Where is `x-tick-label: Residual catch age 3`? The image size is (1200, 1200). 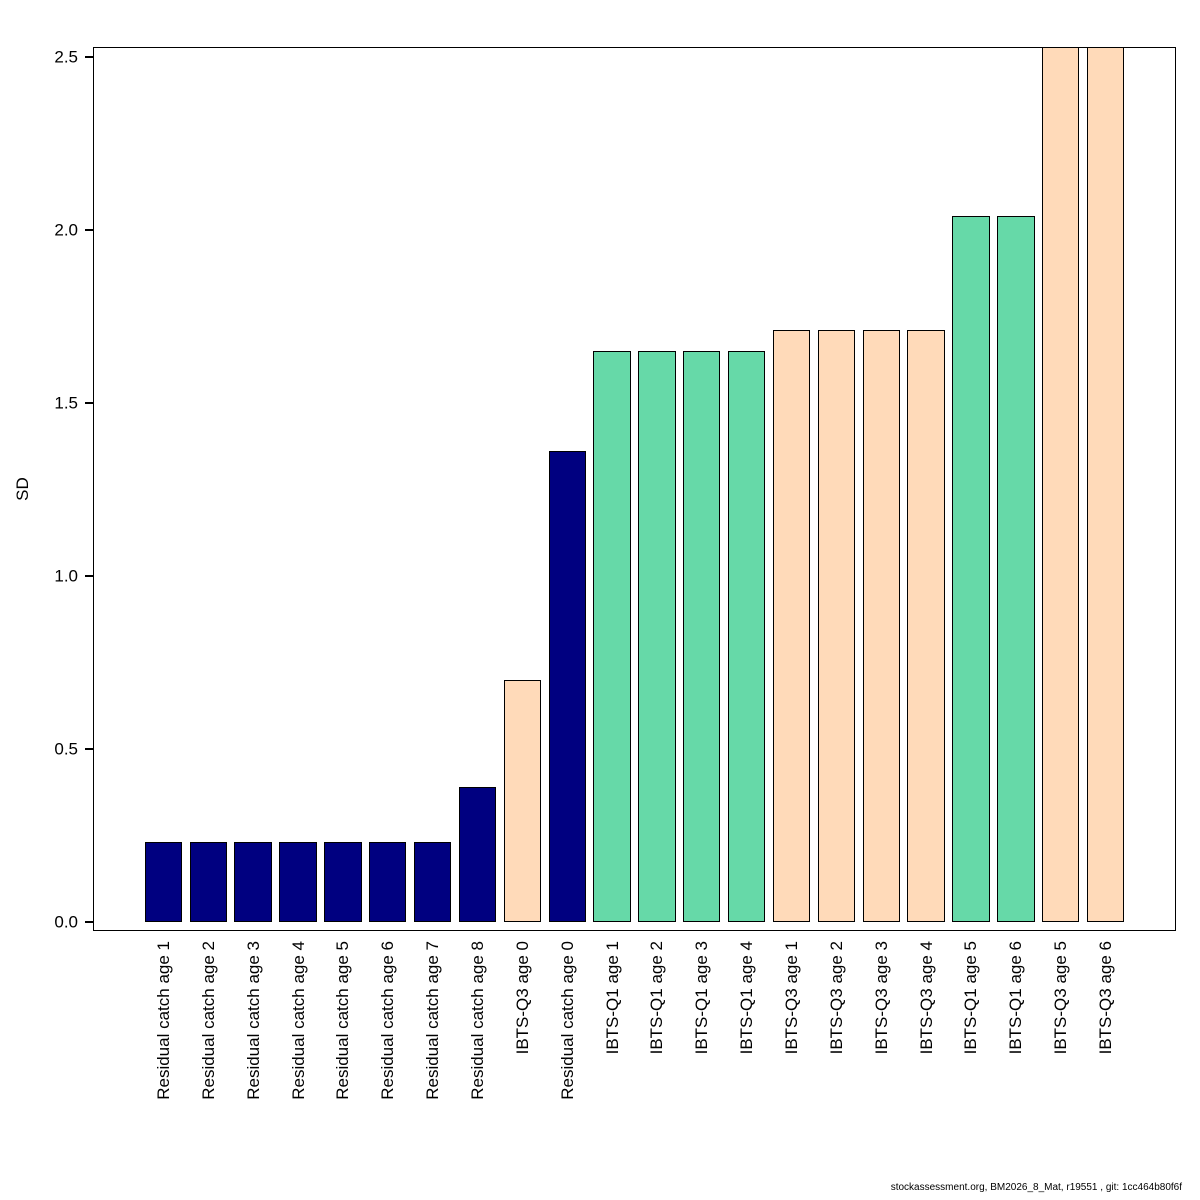
x-tick-label: Residual catch age 3 is located at coordinates (253, 1020).